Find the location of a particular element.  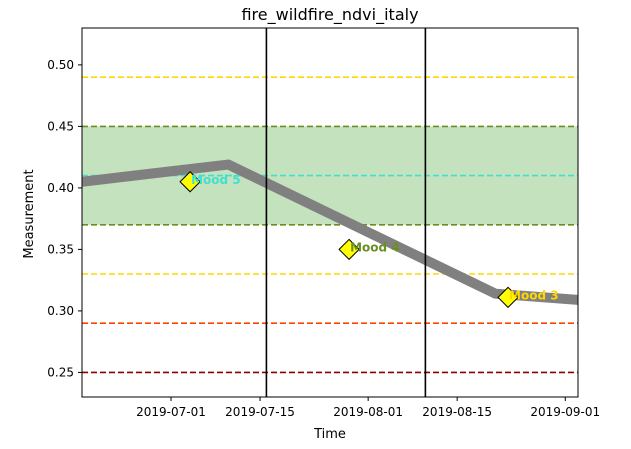

x-tick-label-2: 2019-08-01 is located at coordinates (368, 412).